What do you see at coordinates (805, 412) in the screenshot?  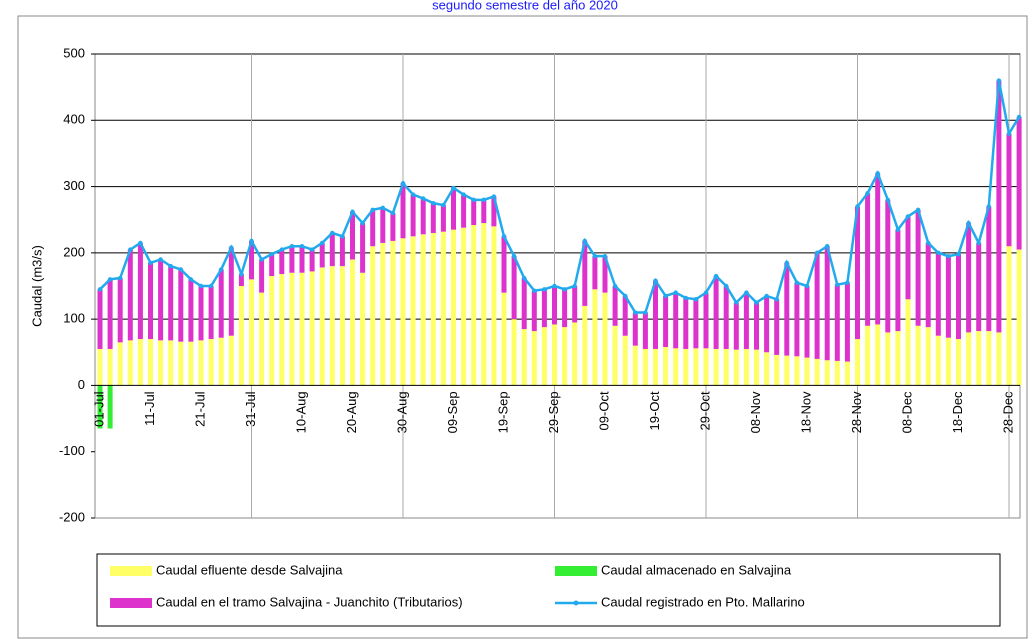 I see `x-tick-label: 18-Nov` at bounding box center [805, 412].